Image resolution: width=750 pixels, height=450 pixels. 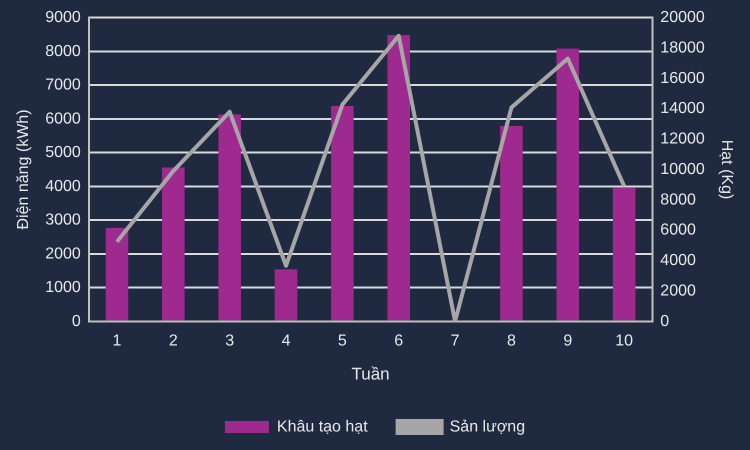 What do you see at coordinates (63, 85) in the screenshot?
I see `y-tick-label: 7000` at bounding box center [63, 85].